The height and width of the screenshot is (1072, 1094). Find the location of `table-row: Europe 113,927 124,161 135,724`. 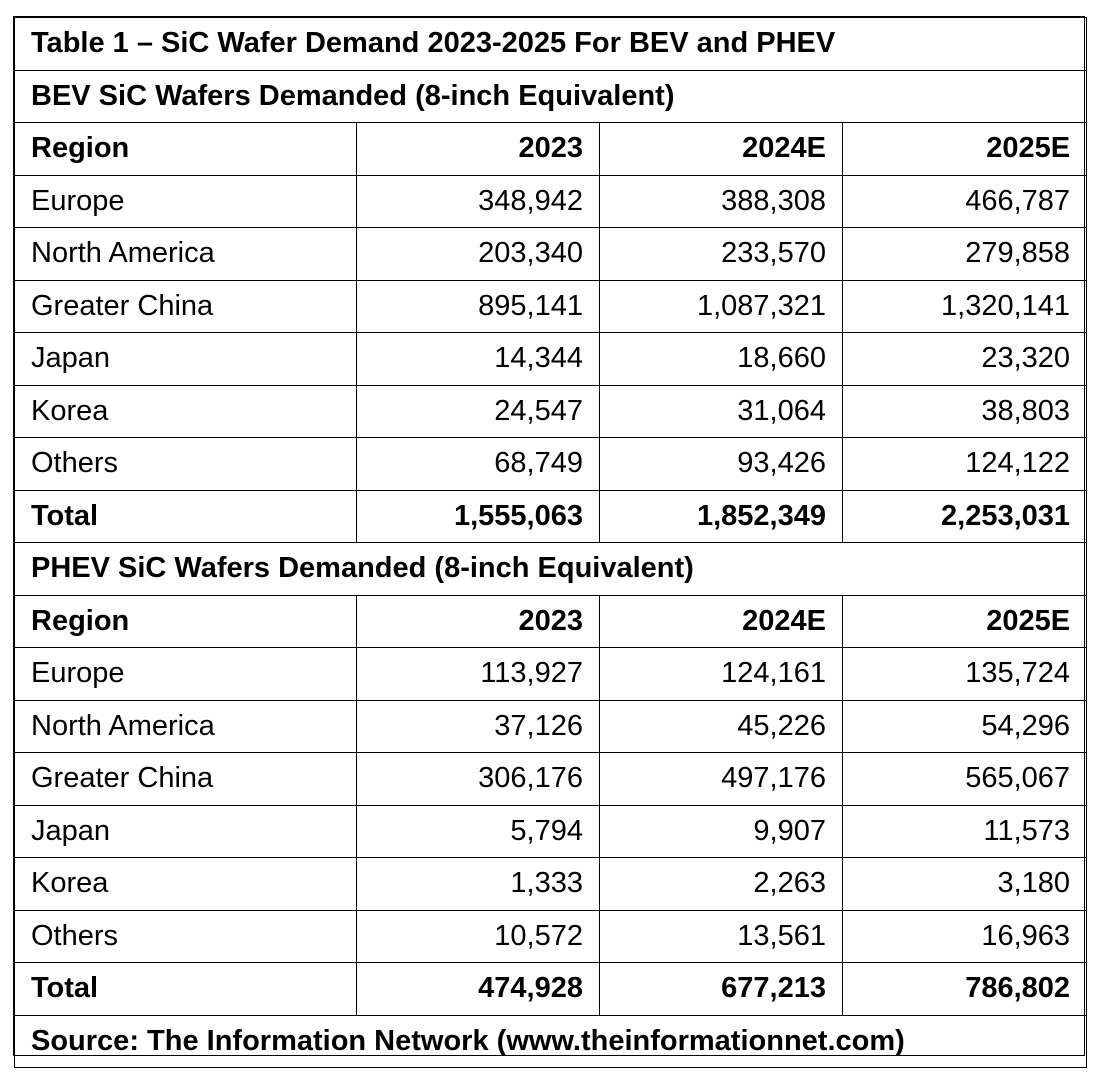

table-row: Europe 113,927 124,161 135,724 is located at coordinates (551, 674).